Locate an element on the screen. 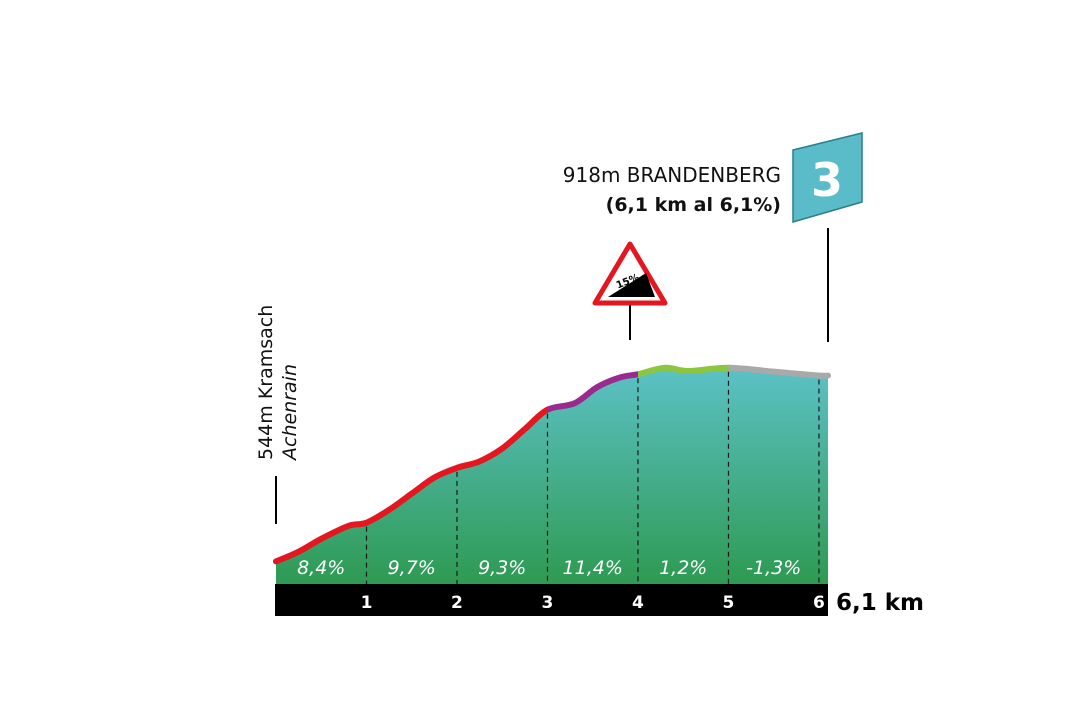 The width and height of the screenshot is (1068, 712). start-label: 544m Kramsach is located at coordinates (266, 382).